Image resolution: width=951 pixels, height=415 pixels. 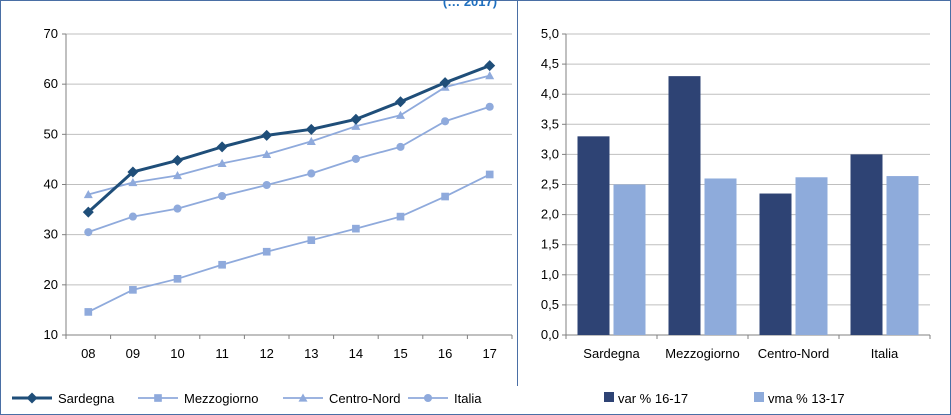 I want to click on legend-item-var-16-17: var % 16-17, so click(x=646, y=398).